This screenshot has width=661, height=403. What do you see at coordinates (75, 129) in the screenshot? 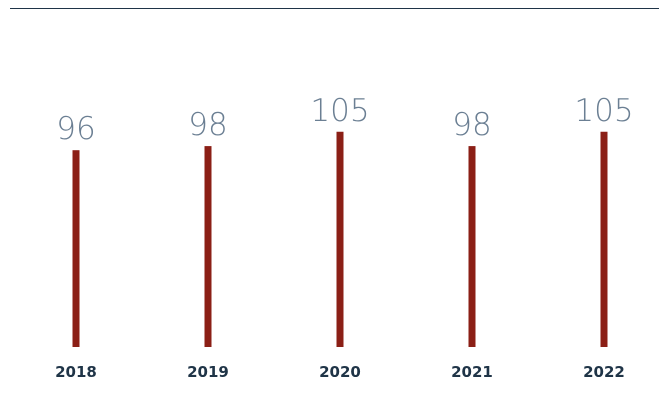
I see `value-label-2018: 96` at bounding box center [75, 129].